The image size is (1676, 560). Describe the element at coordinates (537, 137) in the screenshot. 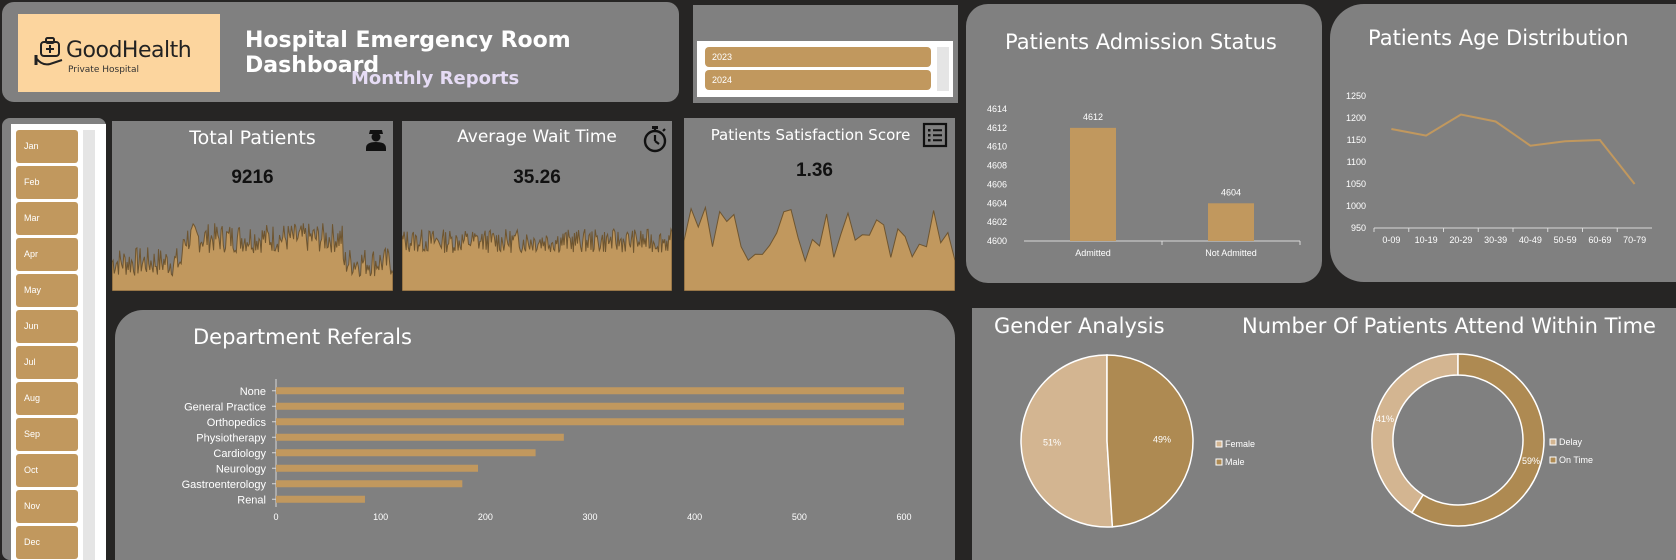

I see `kpi-average-wait-time-title: Average Wait Time` at that location.